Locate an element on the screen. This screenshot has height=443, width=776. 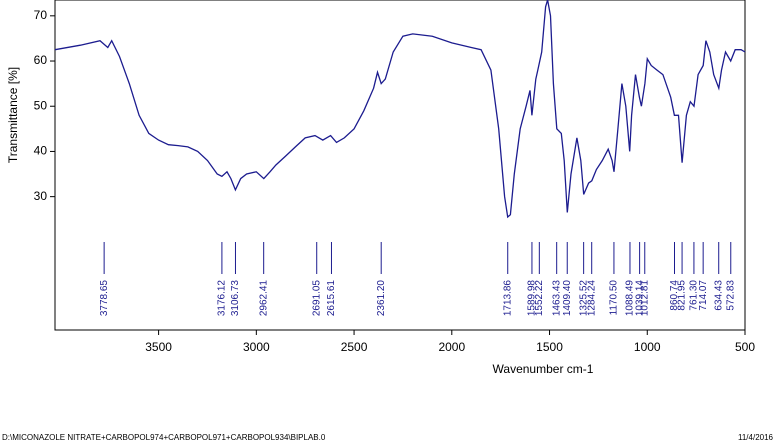
peak-label: 2361.20 is located at coordinates (381, 298).